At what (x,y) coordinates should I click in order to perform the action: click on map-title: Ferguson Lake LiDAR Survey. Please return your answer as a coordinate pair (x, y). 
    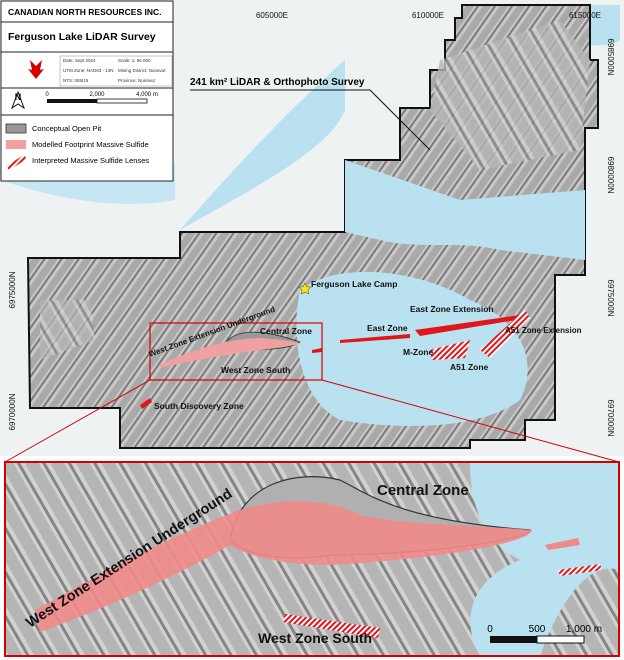
    Looking at the image, I should click on (82, 37).